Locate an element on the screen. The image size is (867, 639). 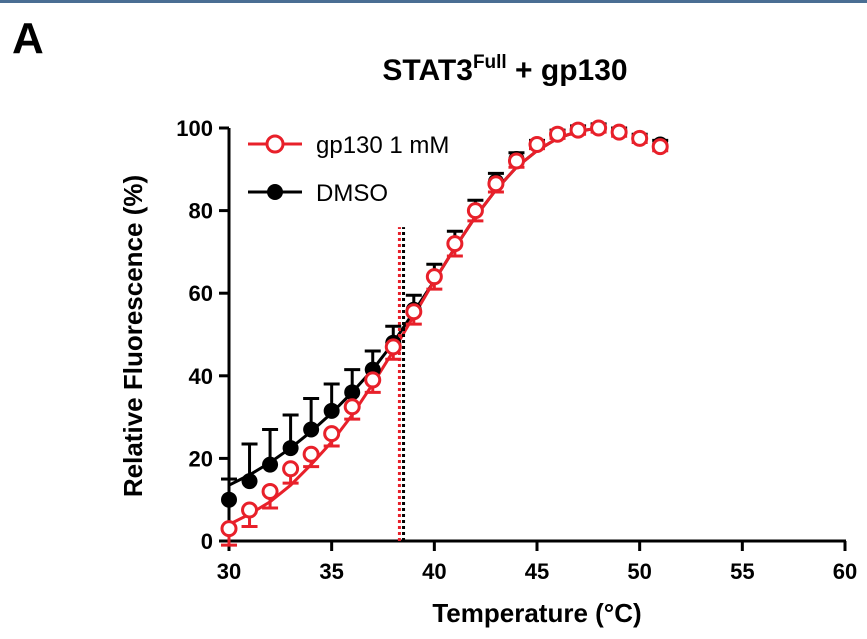
legend-label: DMSO is located at coordinates (352, 193).